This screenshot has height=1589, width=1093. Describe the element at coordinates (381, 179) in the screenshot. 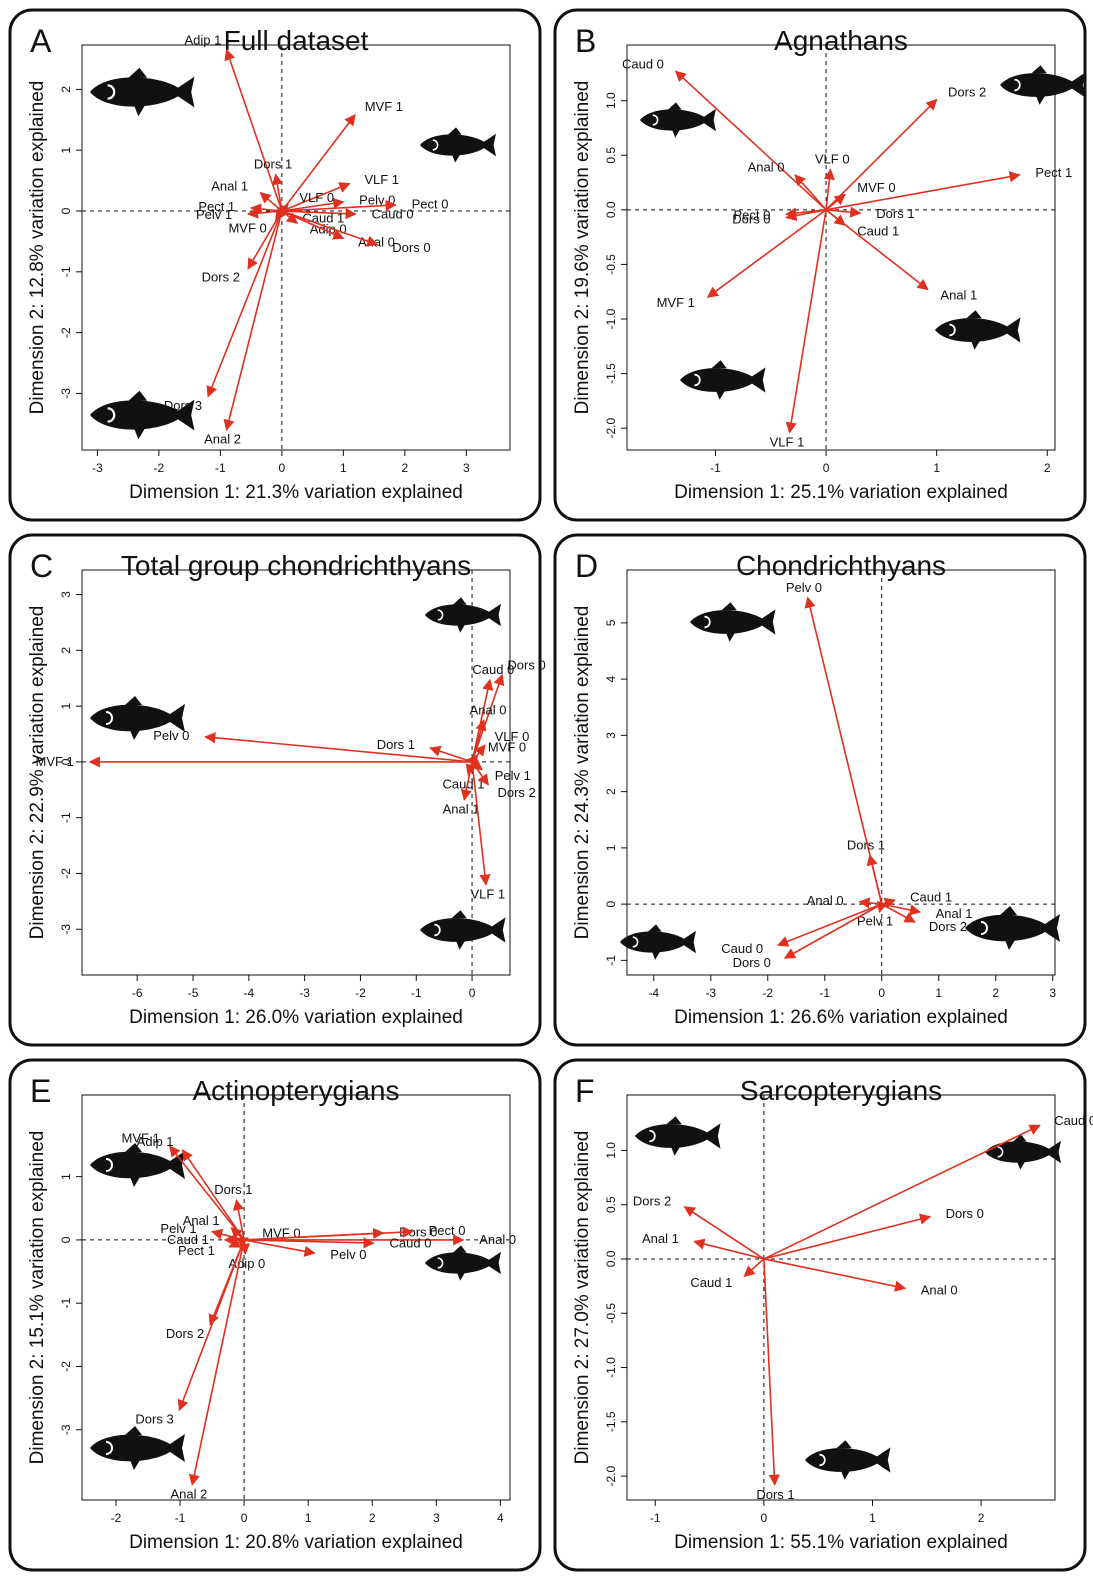

I see `arrow-label: VLF 1` at that location.